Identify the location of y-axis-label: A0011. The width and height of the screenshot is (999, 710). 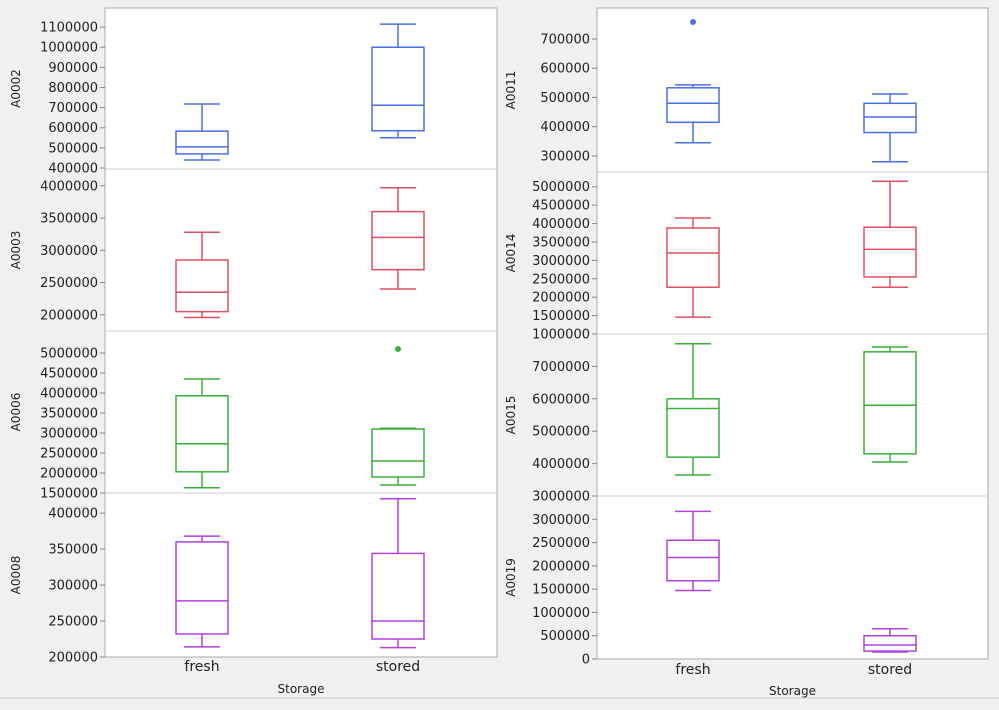
(511, 90).